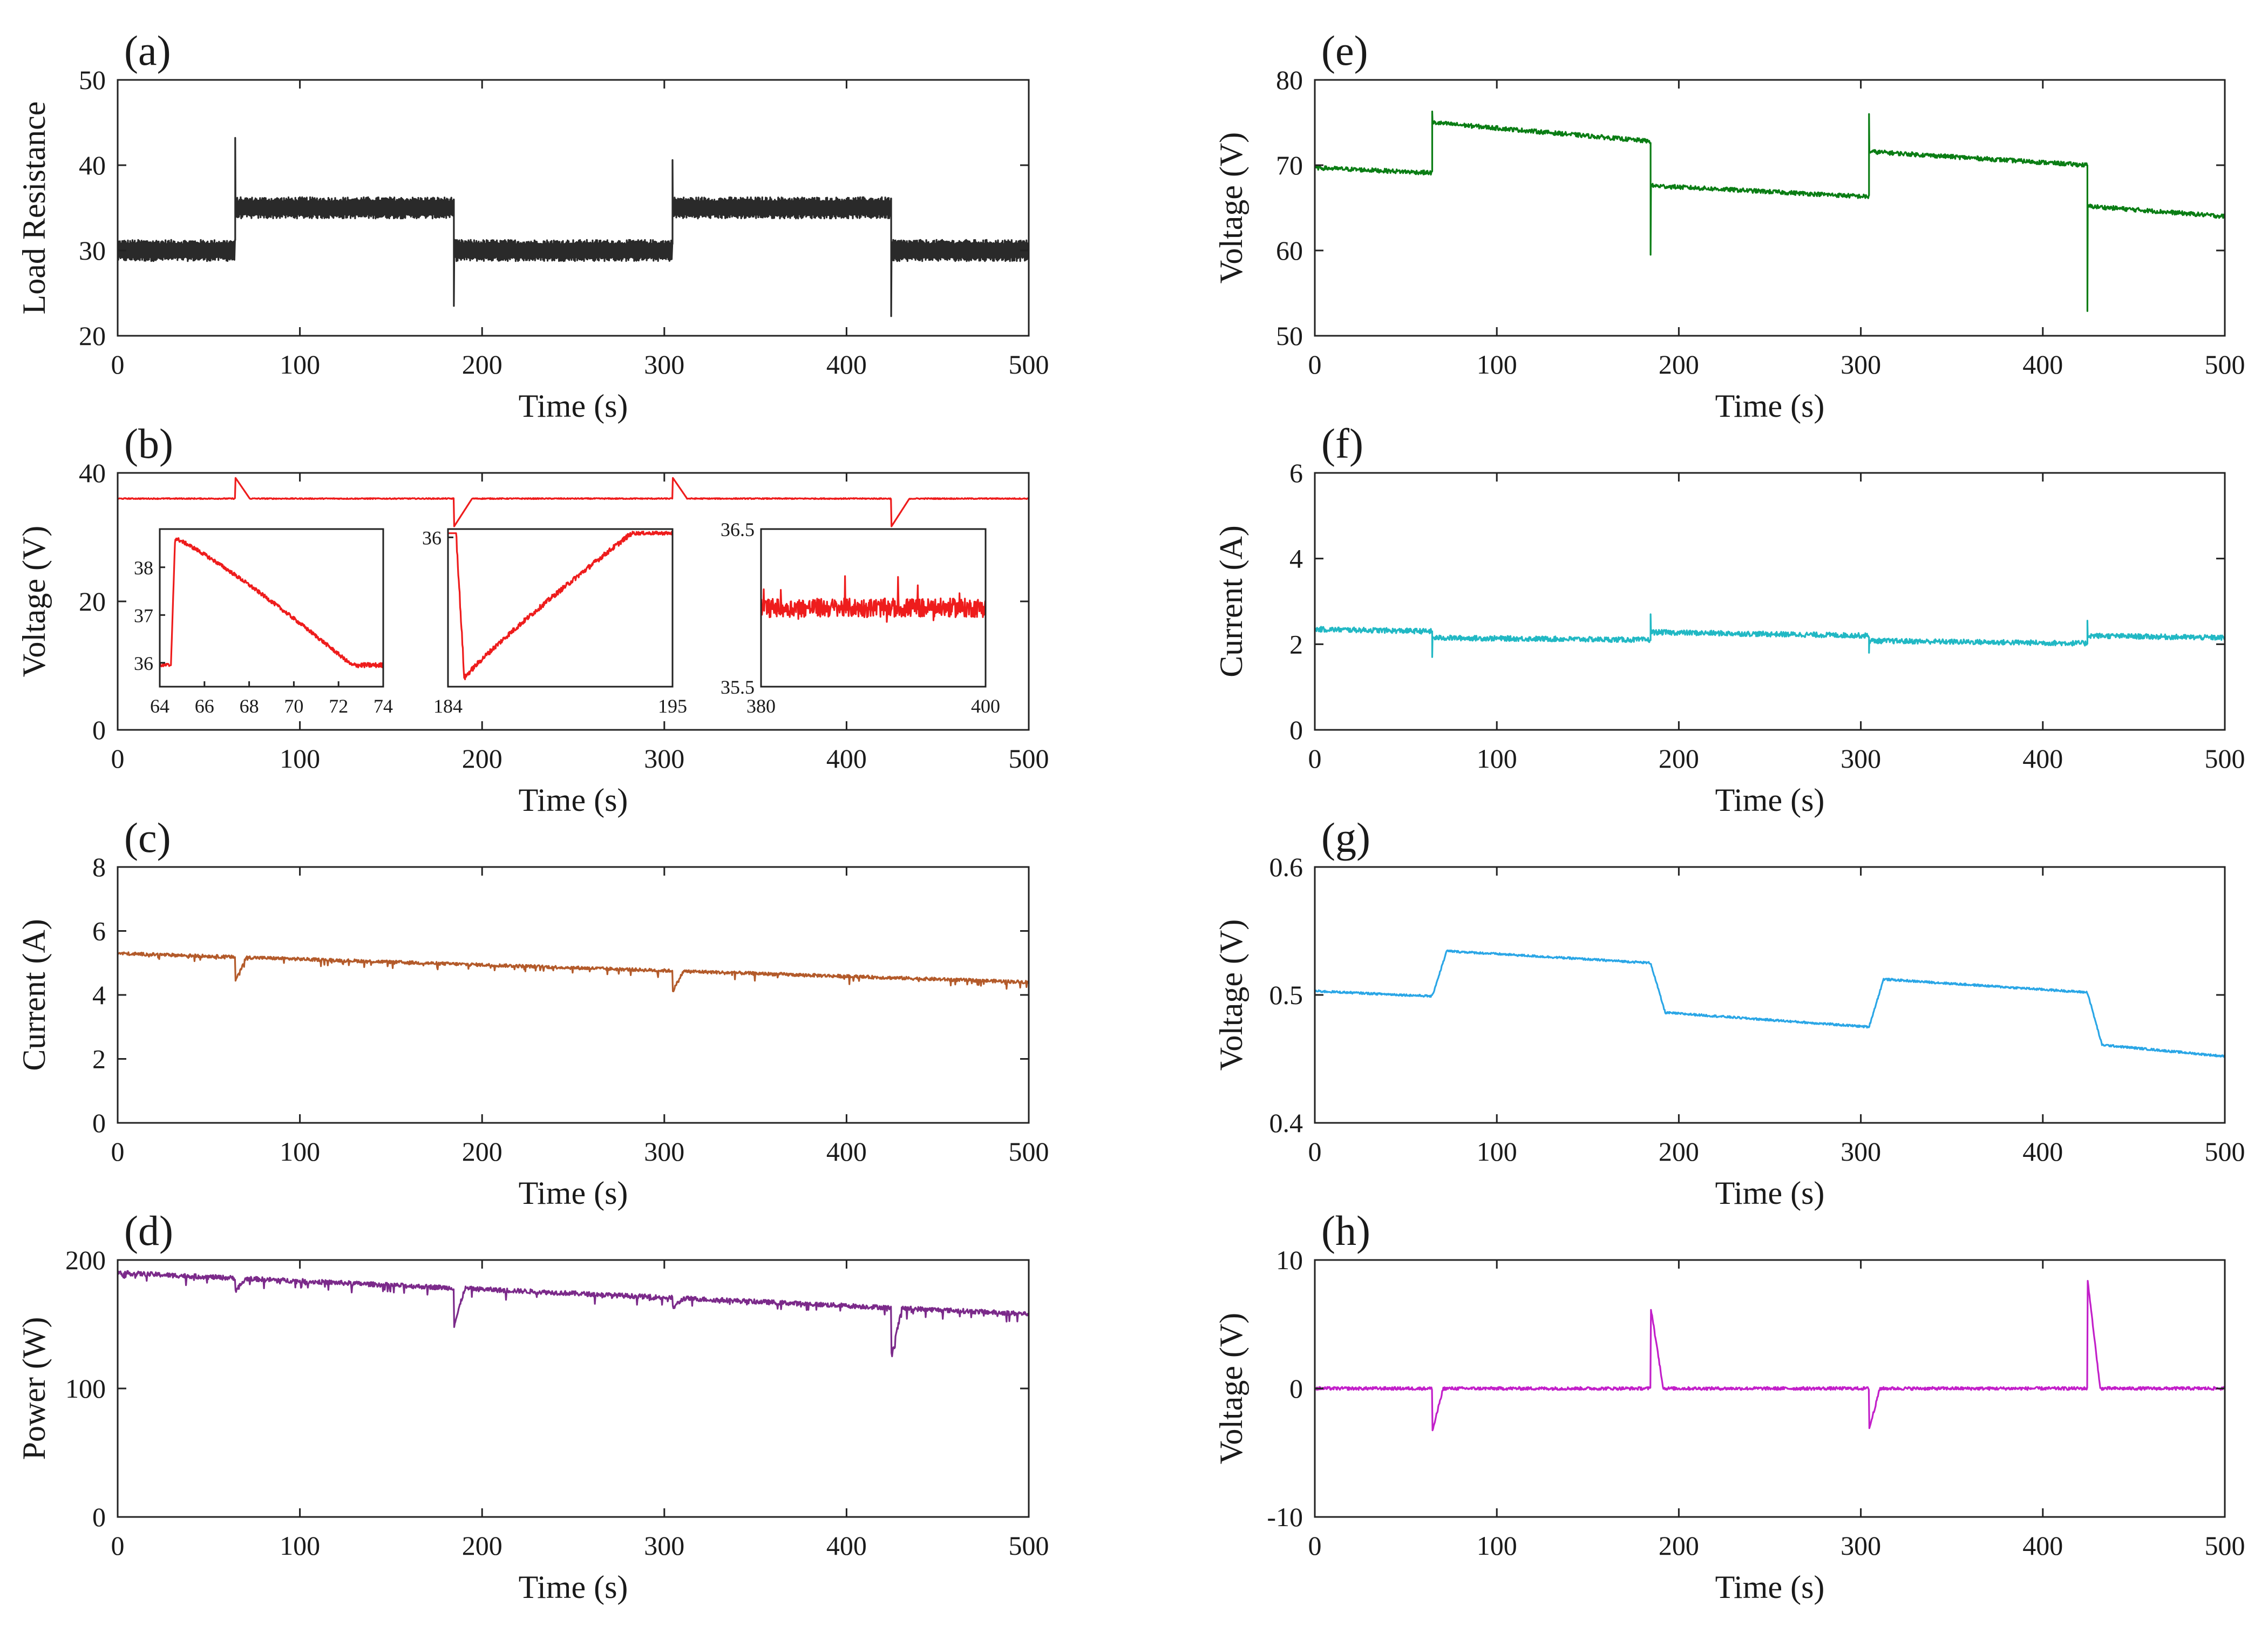 The image size is (2268, 1626). What do you see at coordinates (985, 706) in the screenshot?
I see `inset-x-tick-label: 400` at bounding box center [985, 706].